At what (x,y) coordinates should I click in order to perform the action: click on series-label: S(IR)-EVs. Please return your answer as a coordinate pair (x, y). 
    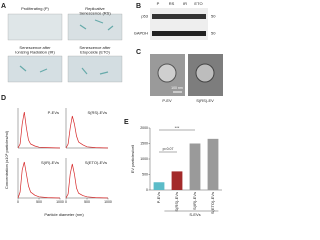
    Looking at the image, I should click on (50, 162).